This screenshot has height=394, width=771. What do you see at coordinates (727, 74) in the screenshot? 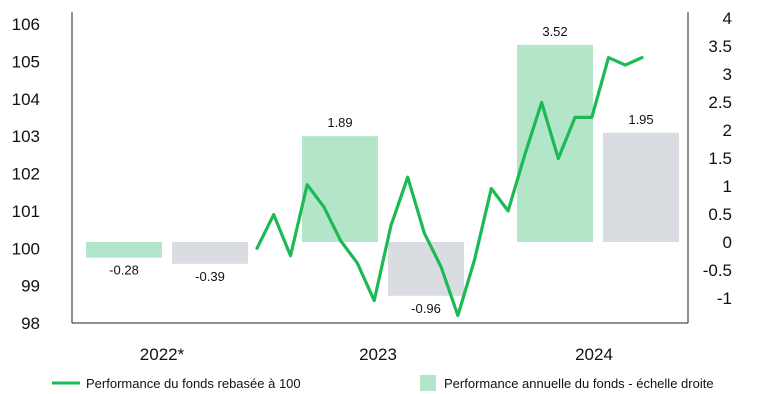
I see `right-tick-label: 3` at bounding box center [727, 74].